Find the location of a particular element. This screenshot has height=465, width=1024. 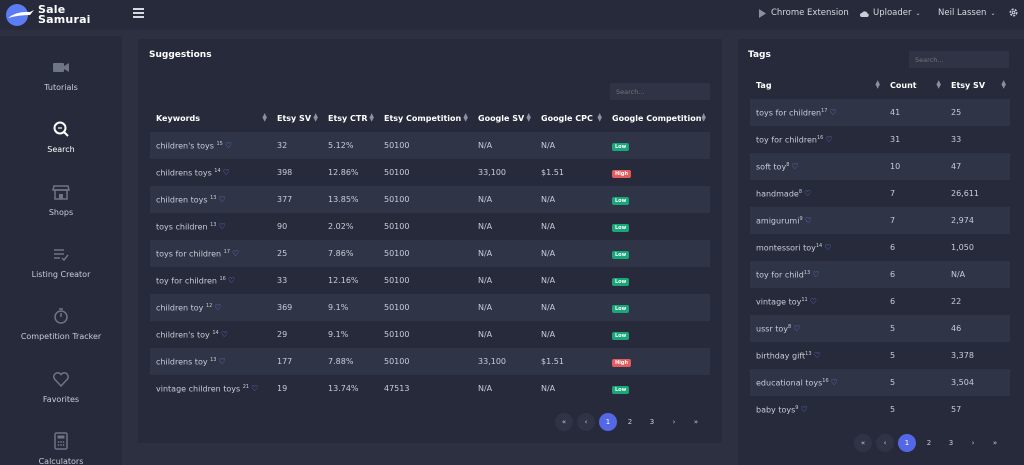

keyword-cell: toy for children 16 ♡ is located at coordinates (196, 280).